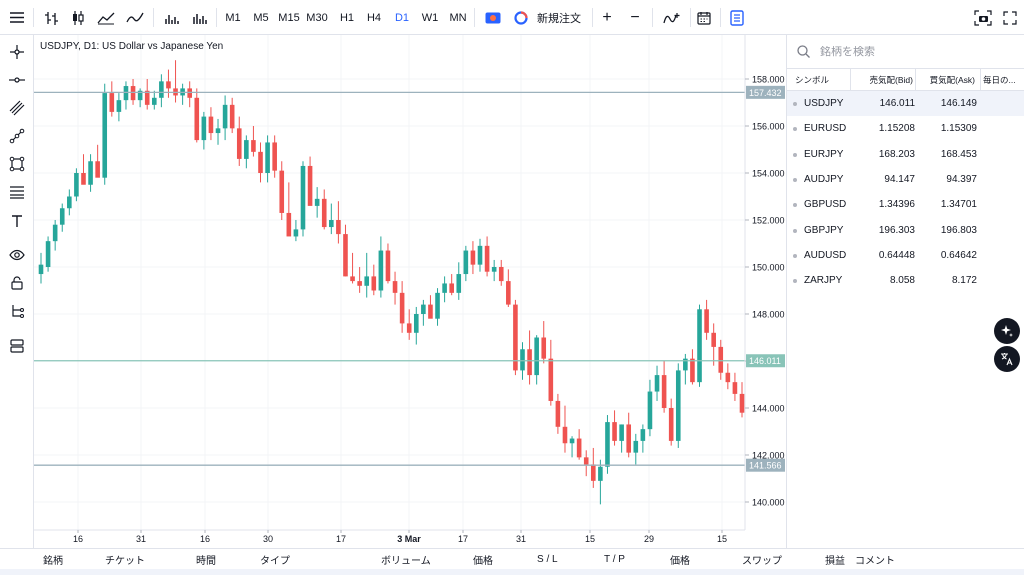 Image resolution: width=1024 pixels, height=575 pixels. Describe the element at coordinates (768, 409) in the screenshot. I see `price-axis-label: 144.000` at that location.